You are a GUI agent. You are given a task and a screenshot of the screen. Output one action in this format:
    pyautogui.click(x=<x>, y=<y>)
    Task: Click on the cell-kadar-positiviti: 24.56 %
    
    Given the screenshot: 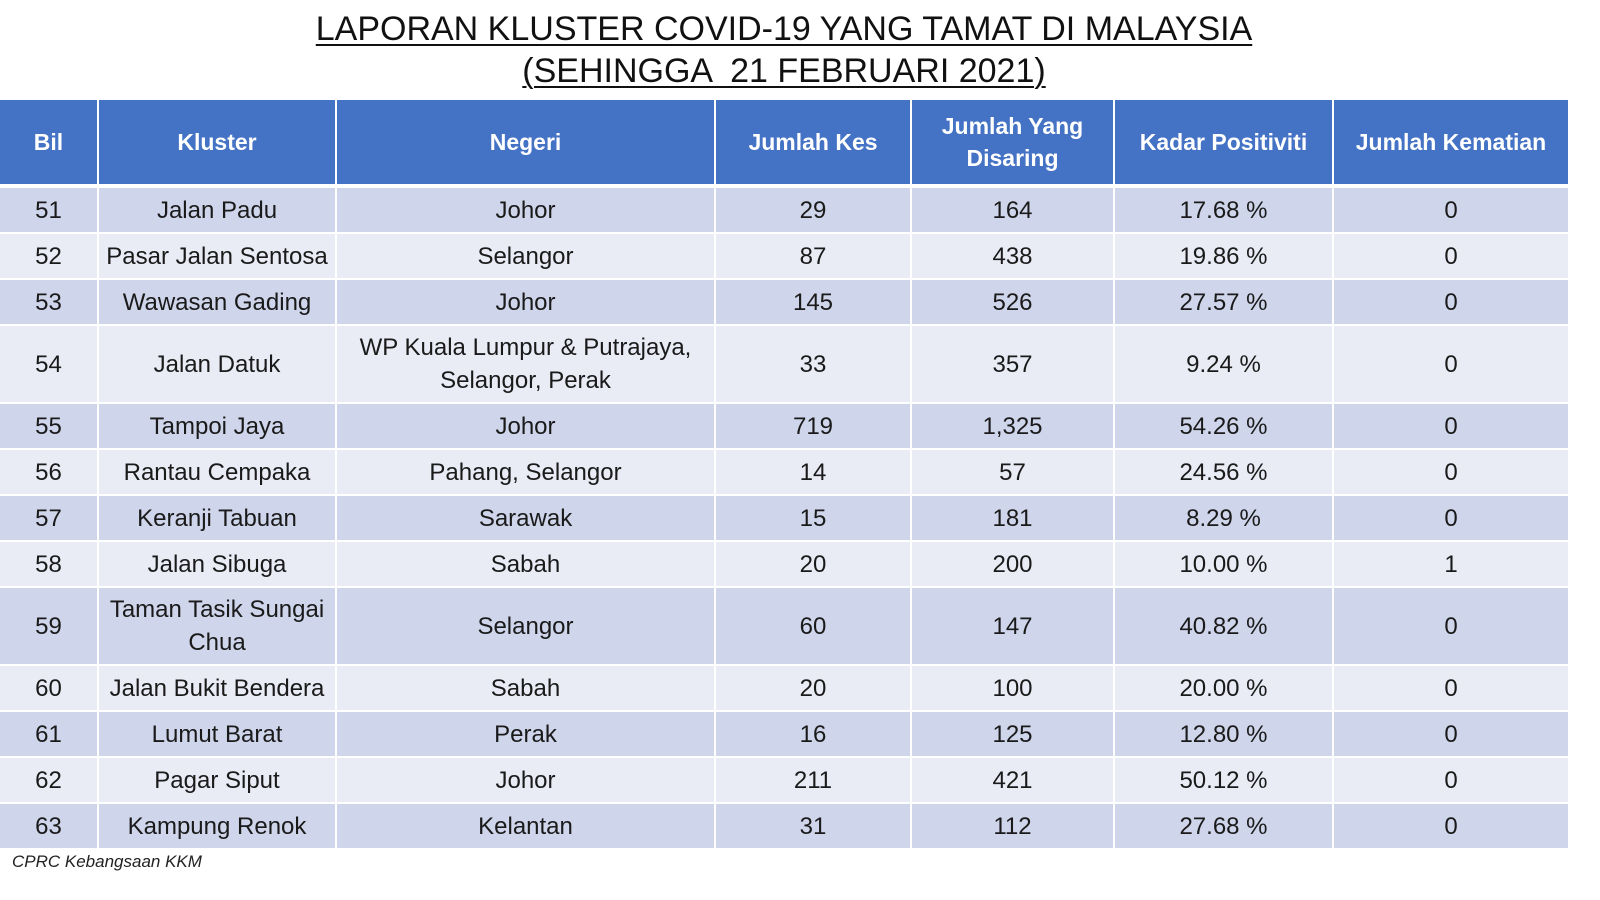 What is the action you would take?
    pyautogui.click(x=1224, y=472)
    